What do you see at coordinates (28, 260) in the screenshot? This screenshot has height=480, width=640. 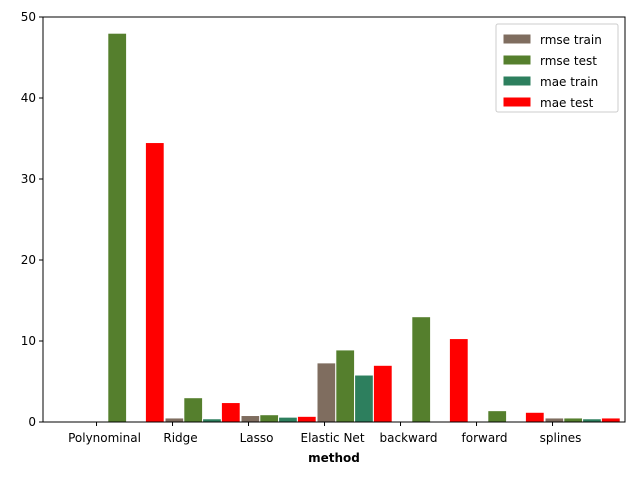 I see `y-tick-label: 20` at bounding box center [28, 260].